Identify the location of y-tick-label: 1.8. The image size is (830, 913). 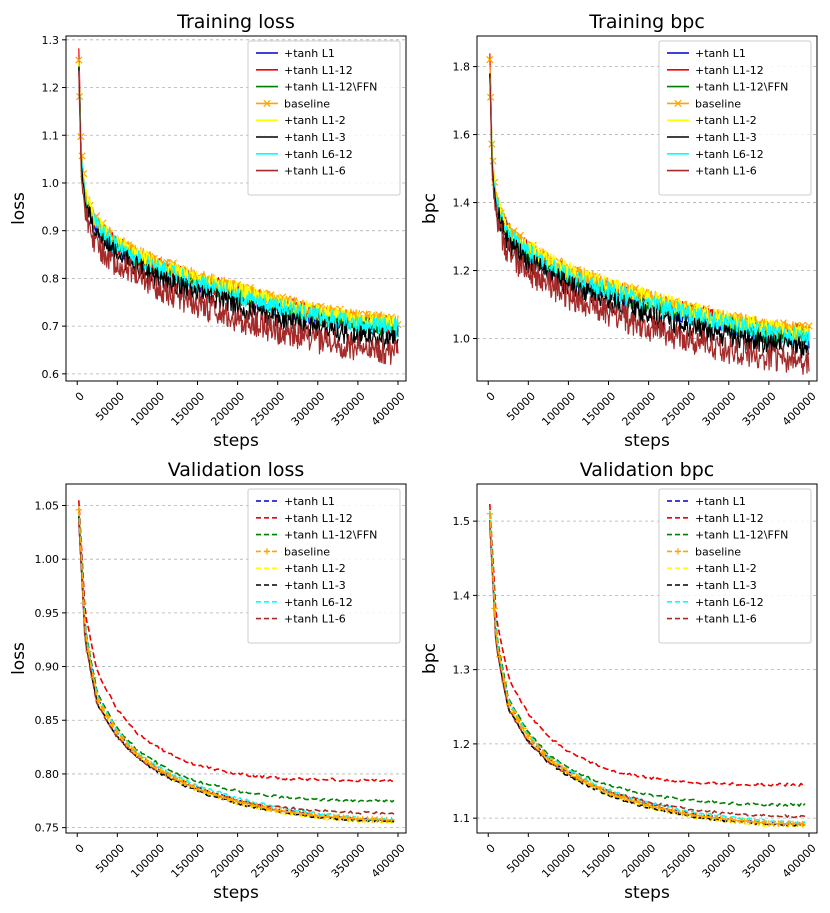
(462, 67).